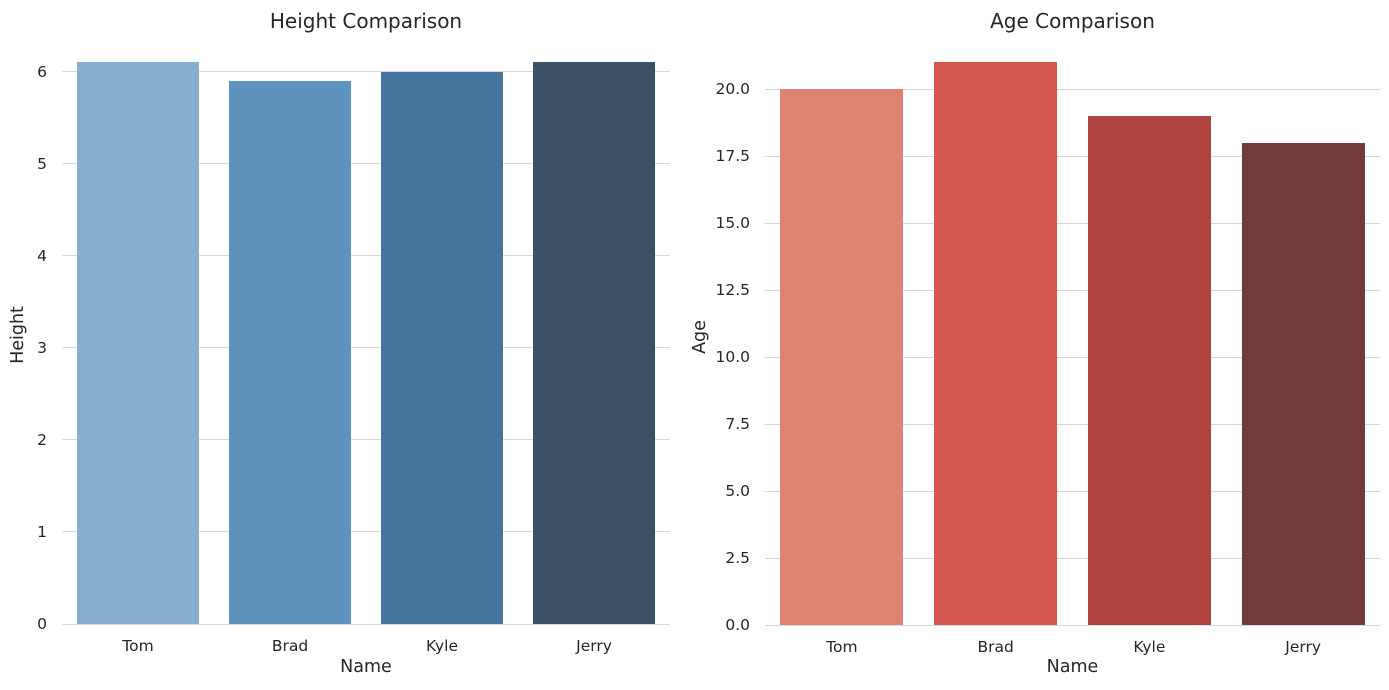  I want to click on y-tick-label: 3, so click(42, 347).